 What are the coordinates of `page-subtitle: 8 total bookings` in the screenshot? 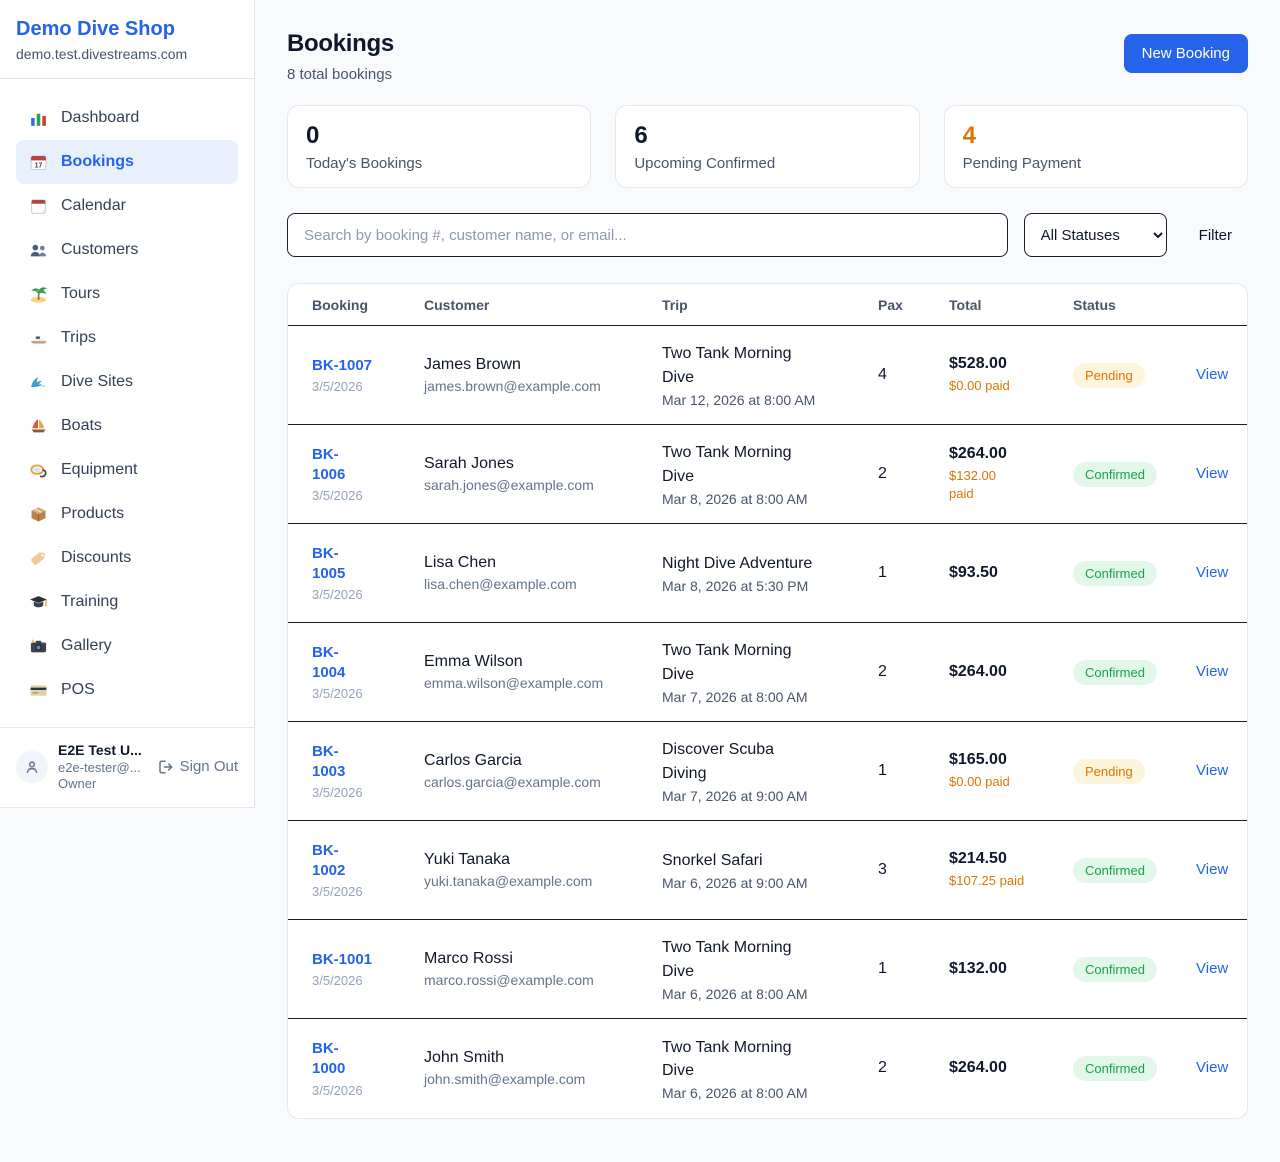 It's located at (340, 74).